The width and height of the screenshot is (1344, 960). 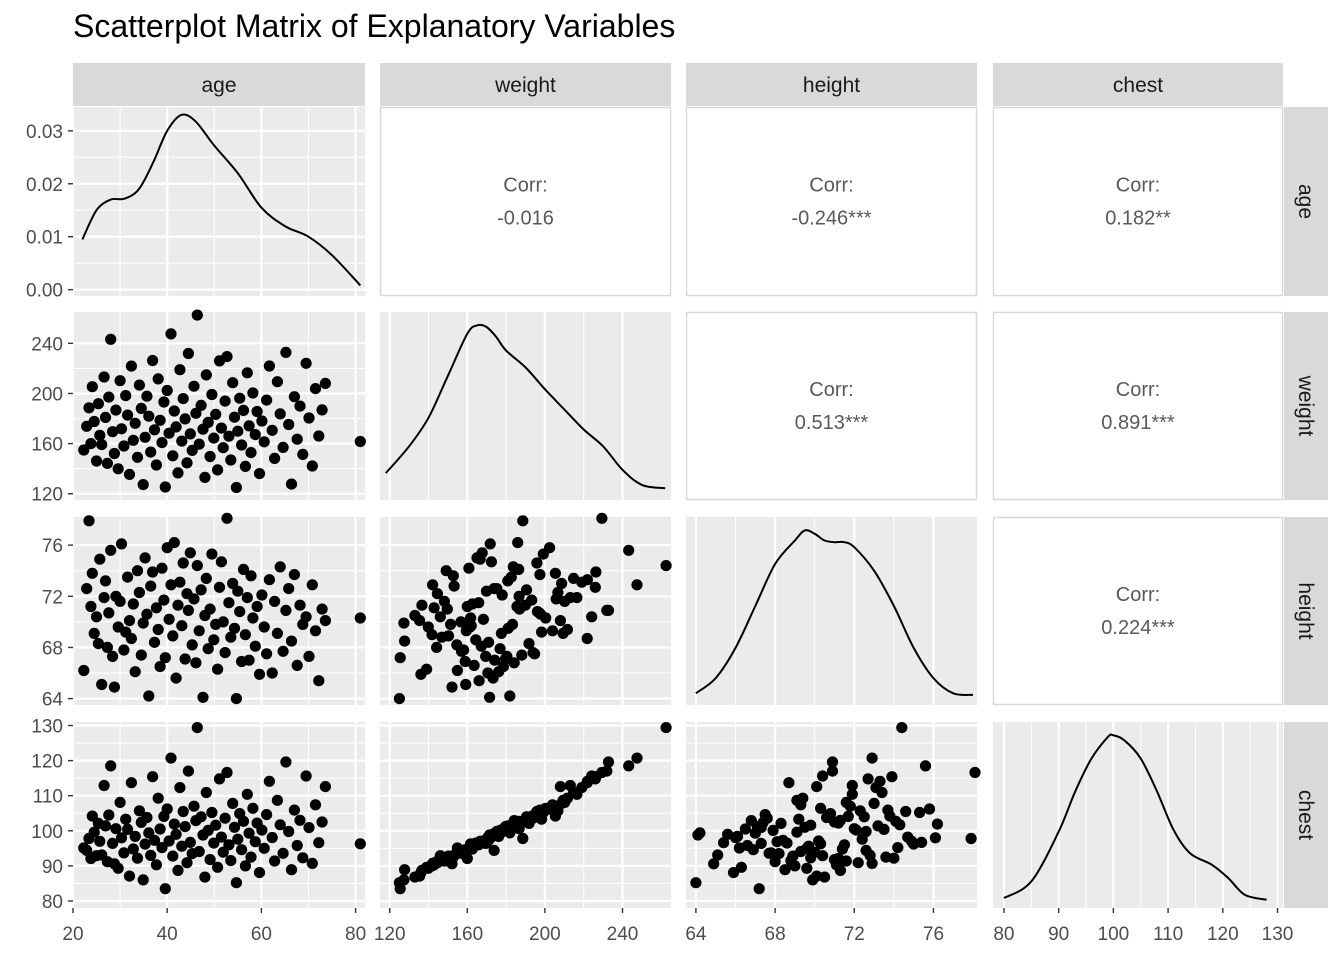 I want to click on row-strip-age, so click(x=1306, y=201).